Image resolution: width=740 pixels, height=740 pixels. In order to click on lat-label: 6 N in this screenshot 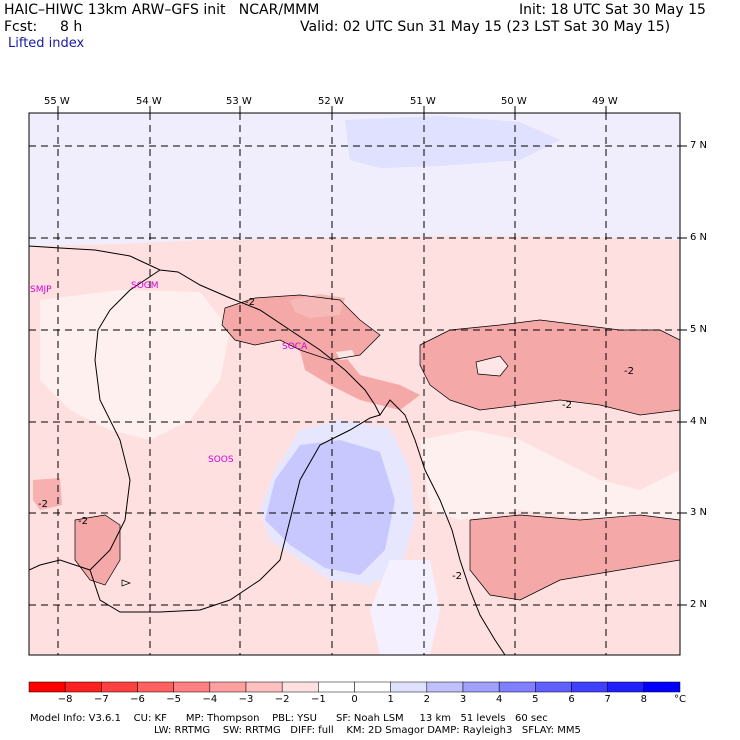, I will do `click(699, 237)`.